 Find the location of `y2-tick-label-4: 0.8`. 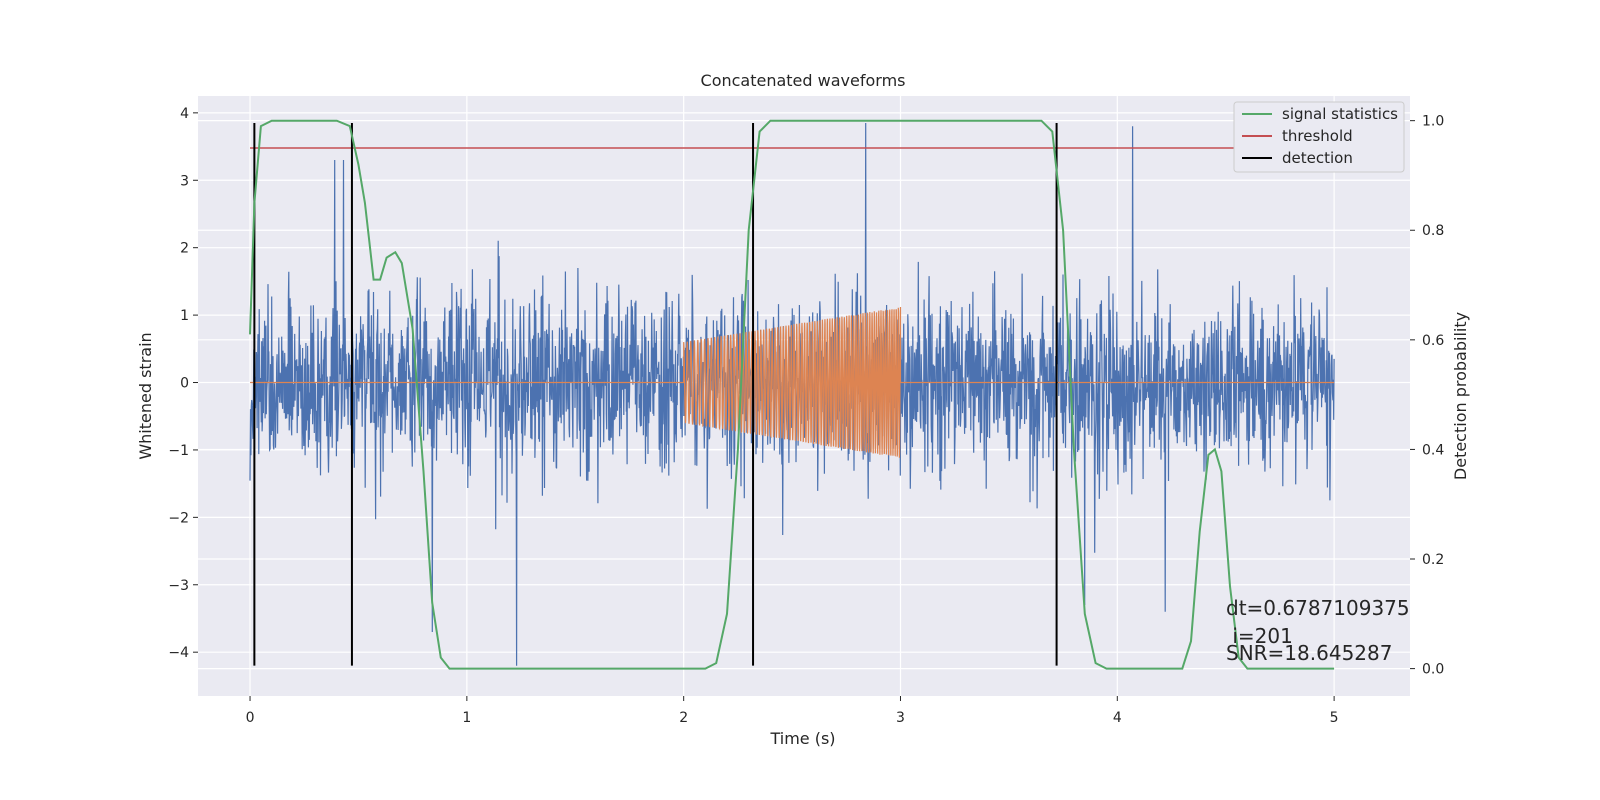

y2-tick-label-4: 0.8 is located at coordinates (1433, 231).